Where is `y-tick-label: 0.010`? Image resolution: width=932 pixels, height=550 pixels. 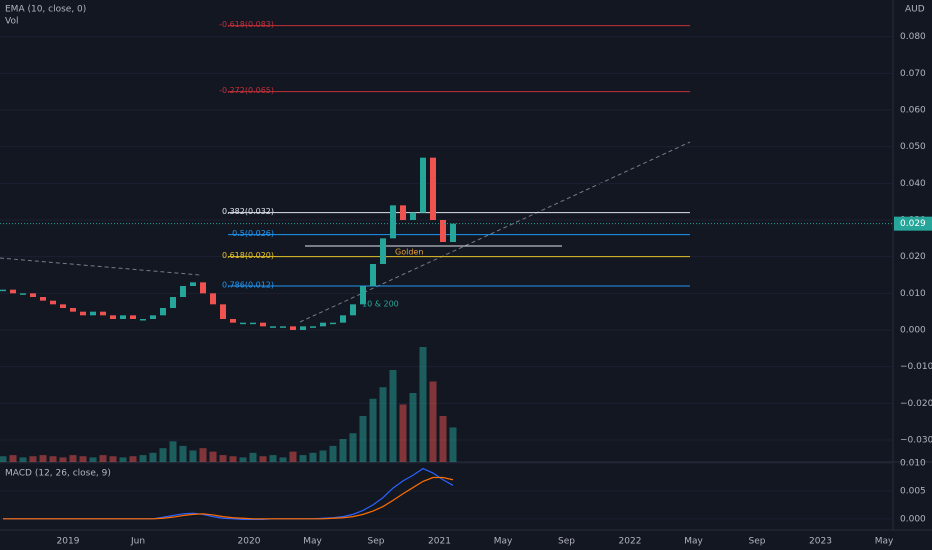
y-tick-label: 0.010 is located at coordinates (913, 294).